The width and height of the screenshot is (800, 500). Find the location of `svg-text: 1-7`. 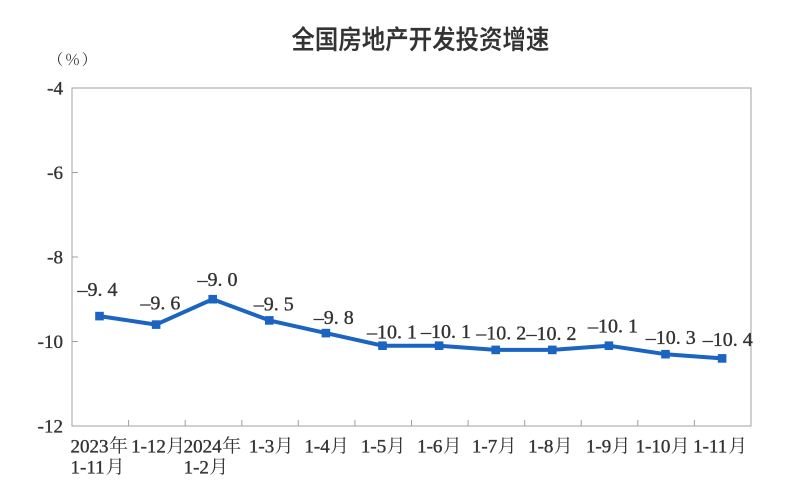

svg-text: 1-7 is located at coordinates (484, 446).